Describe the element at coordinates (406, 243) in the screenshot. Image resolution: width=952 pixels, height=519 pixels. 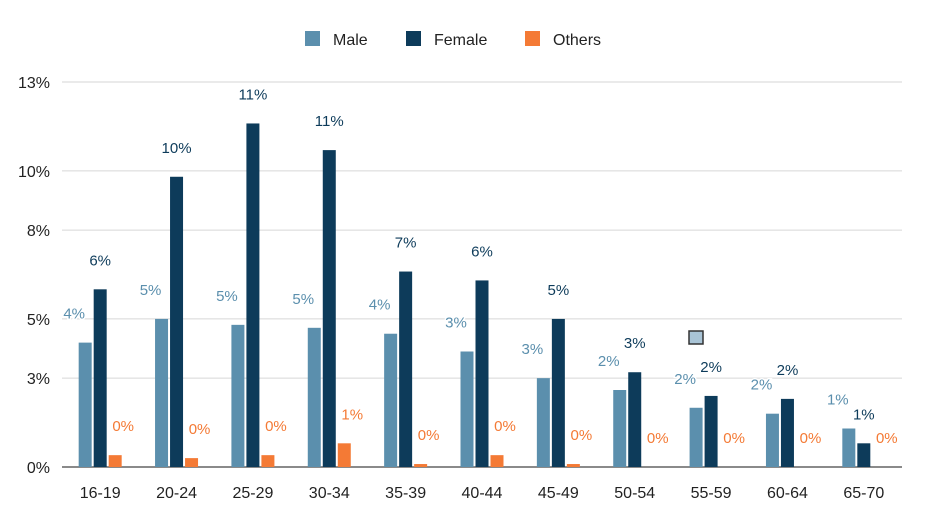
I see `data-label-female: 7%` at that location.